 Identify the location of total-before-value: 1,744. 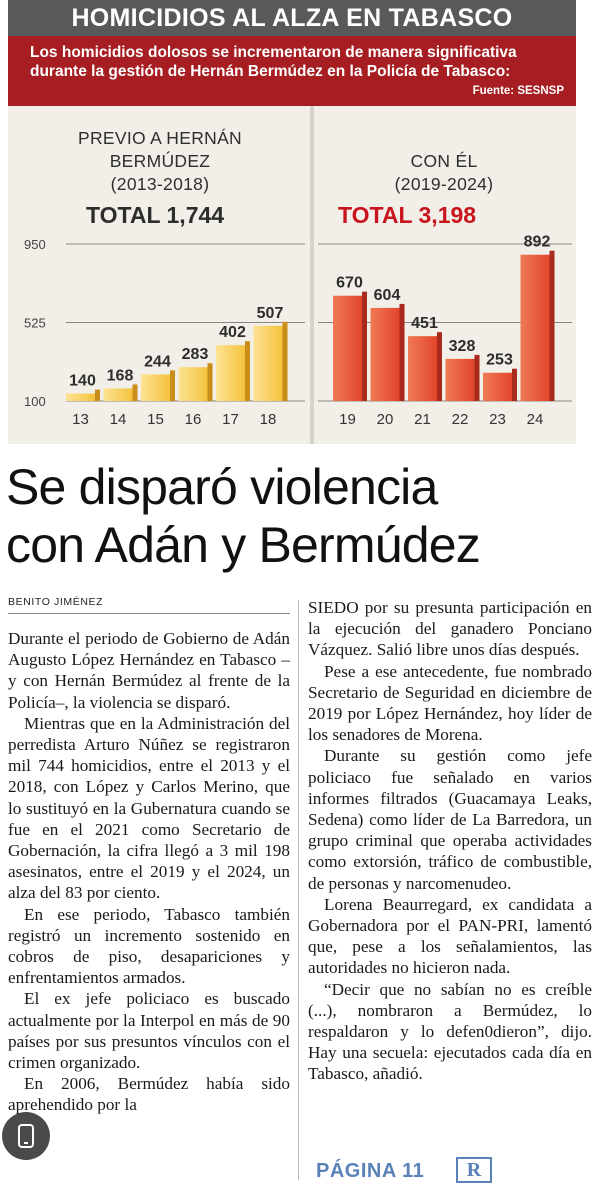
(195, 215).